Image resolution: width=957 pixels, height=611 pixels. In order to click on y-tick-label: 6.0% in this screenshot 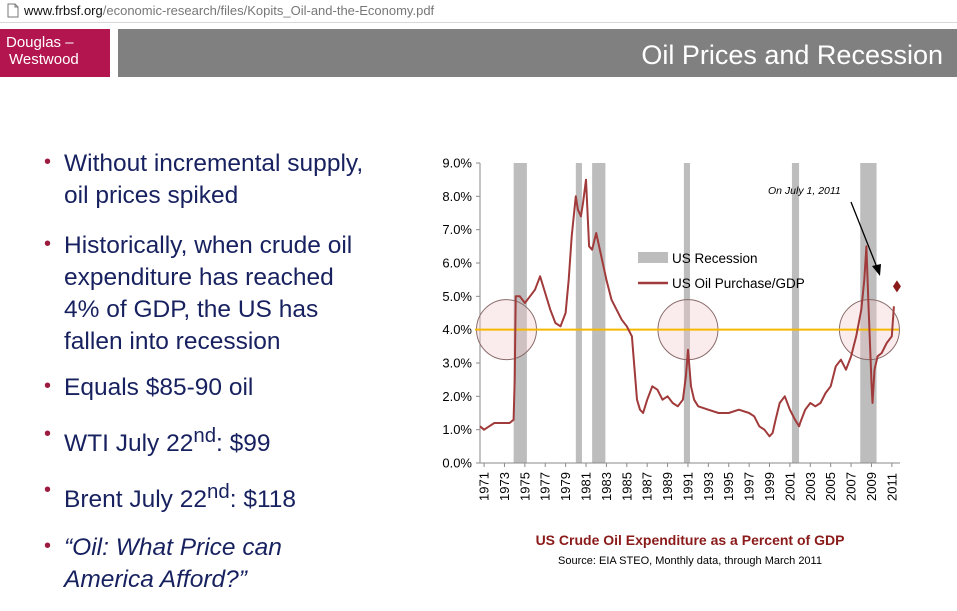, I will do `click(457, 263)`.